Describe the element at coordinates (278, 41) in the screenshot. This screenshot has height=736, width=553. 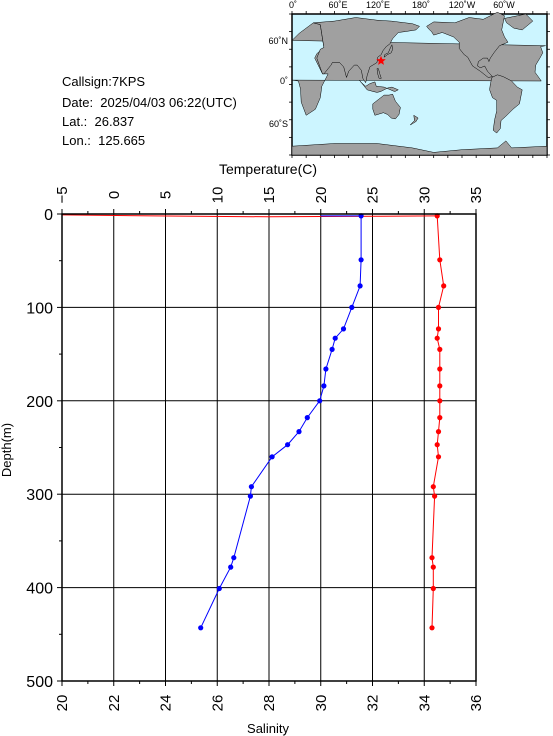
I see `map-lat-label-60n: 60˚N` at that location.